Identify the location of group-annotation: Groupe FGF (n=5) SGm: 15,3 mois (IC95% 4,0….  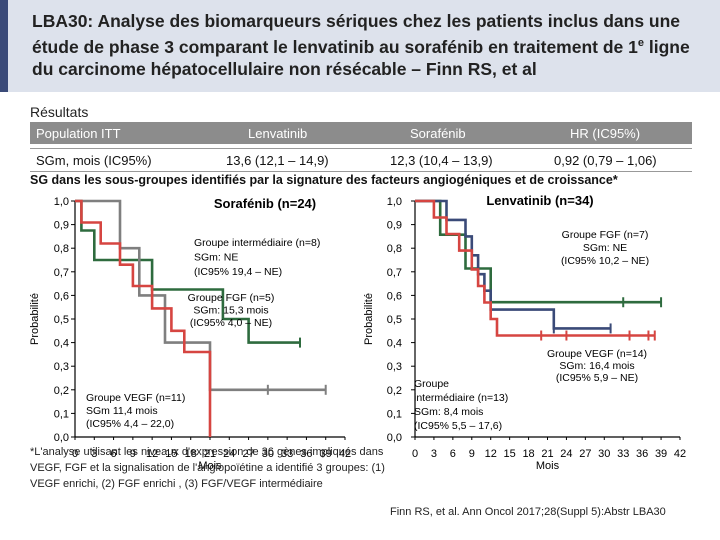
(231, 310).